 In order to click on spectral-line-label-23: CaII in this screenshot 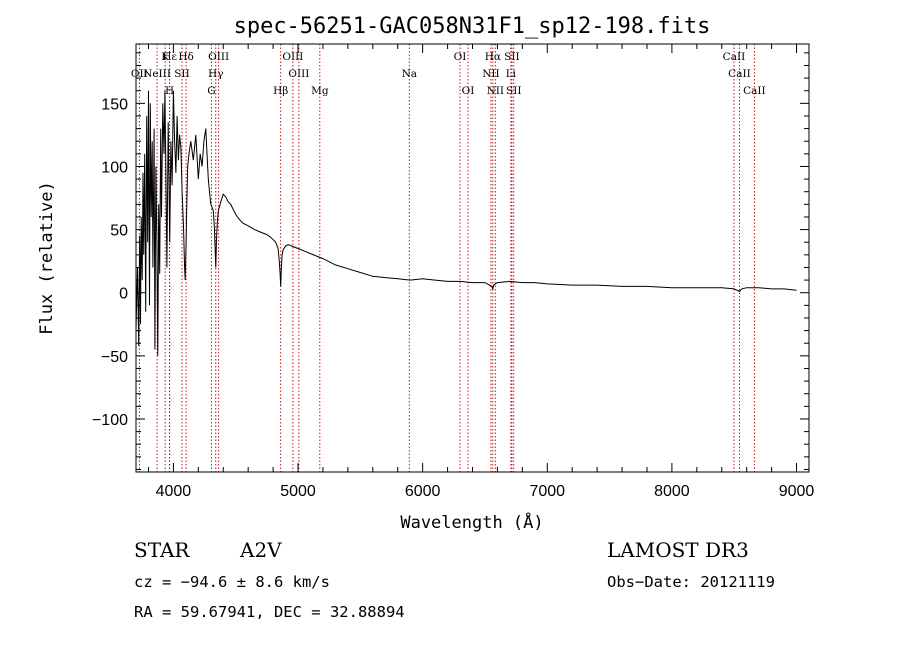, I will do `click(734, 57)`.